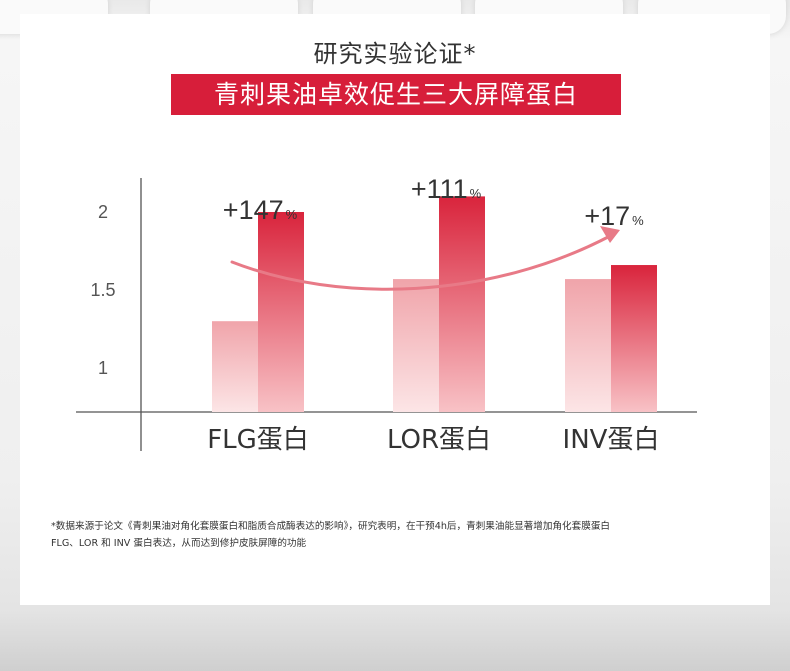 This screenshot has height=671, width=790. Describe the element at coordinates (421, 262) in the screenshot. I see `trend-arrow-curve` at that location.